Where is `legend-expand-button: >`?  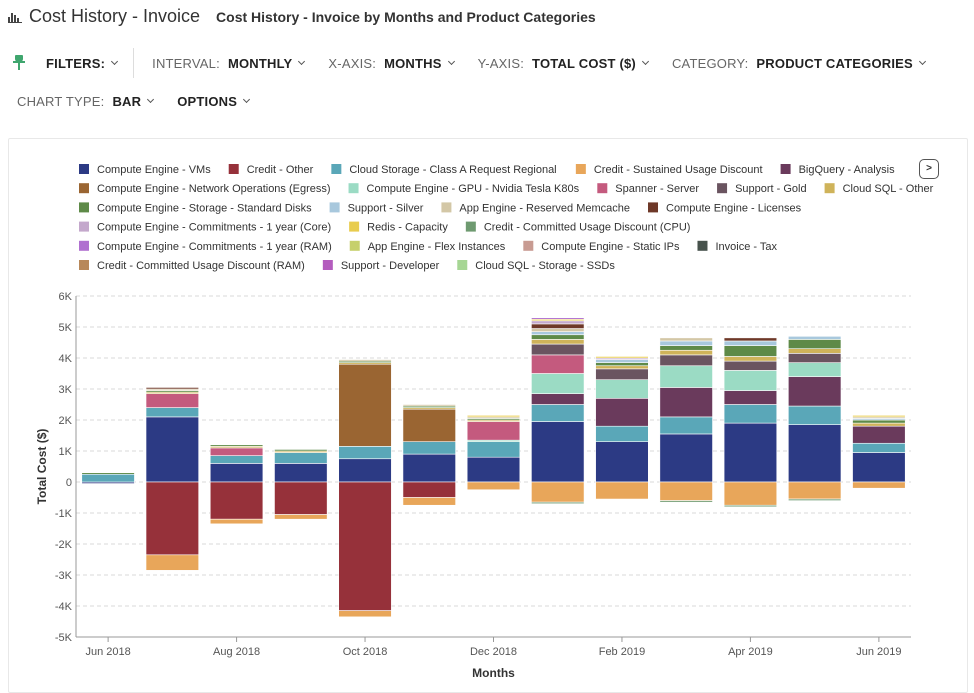
legend-expand-button: > is located at coordinates (929, 169).